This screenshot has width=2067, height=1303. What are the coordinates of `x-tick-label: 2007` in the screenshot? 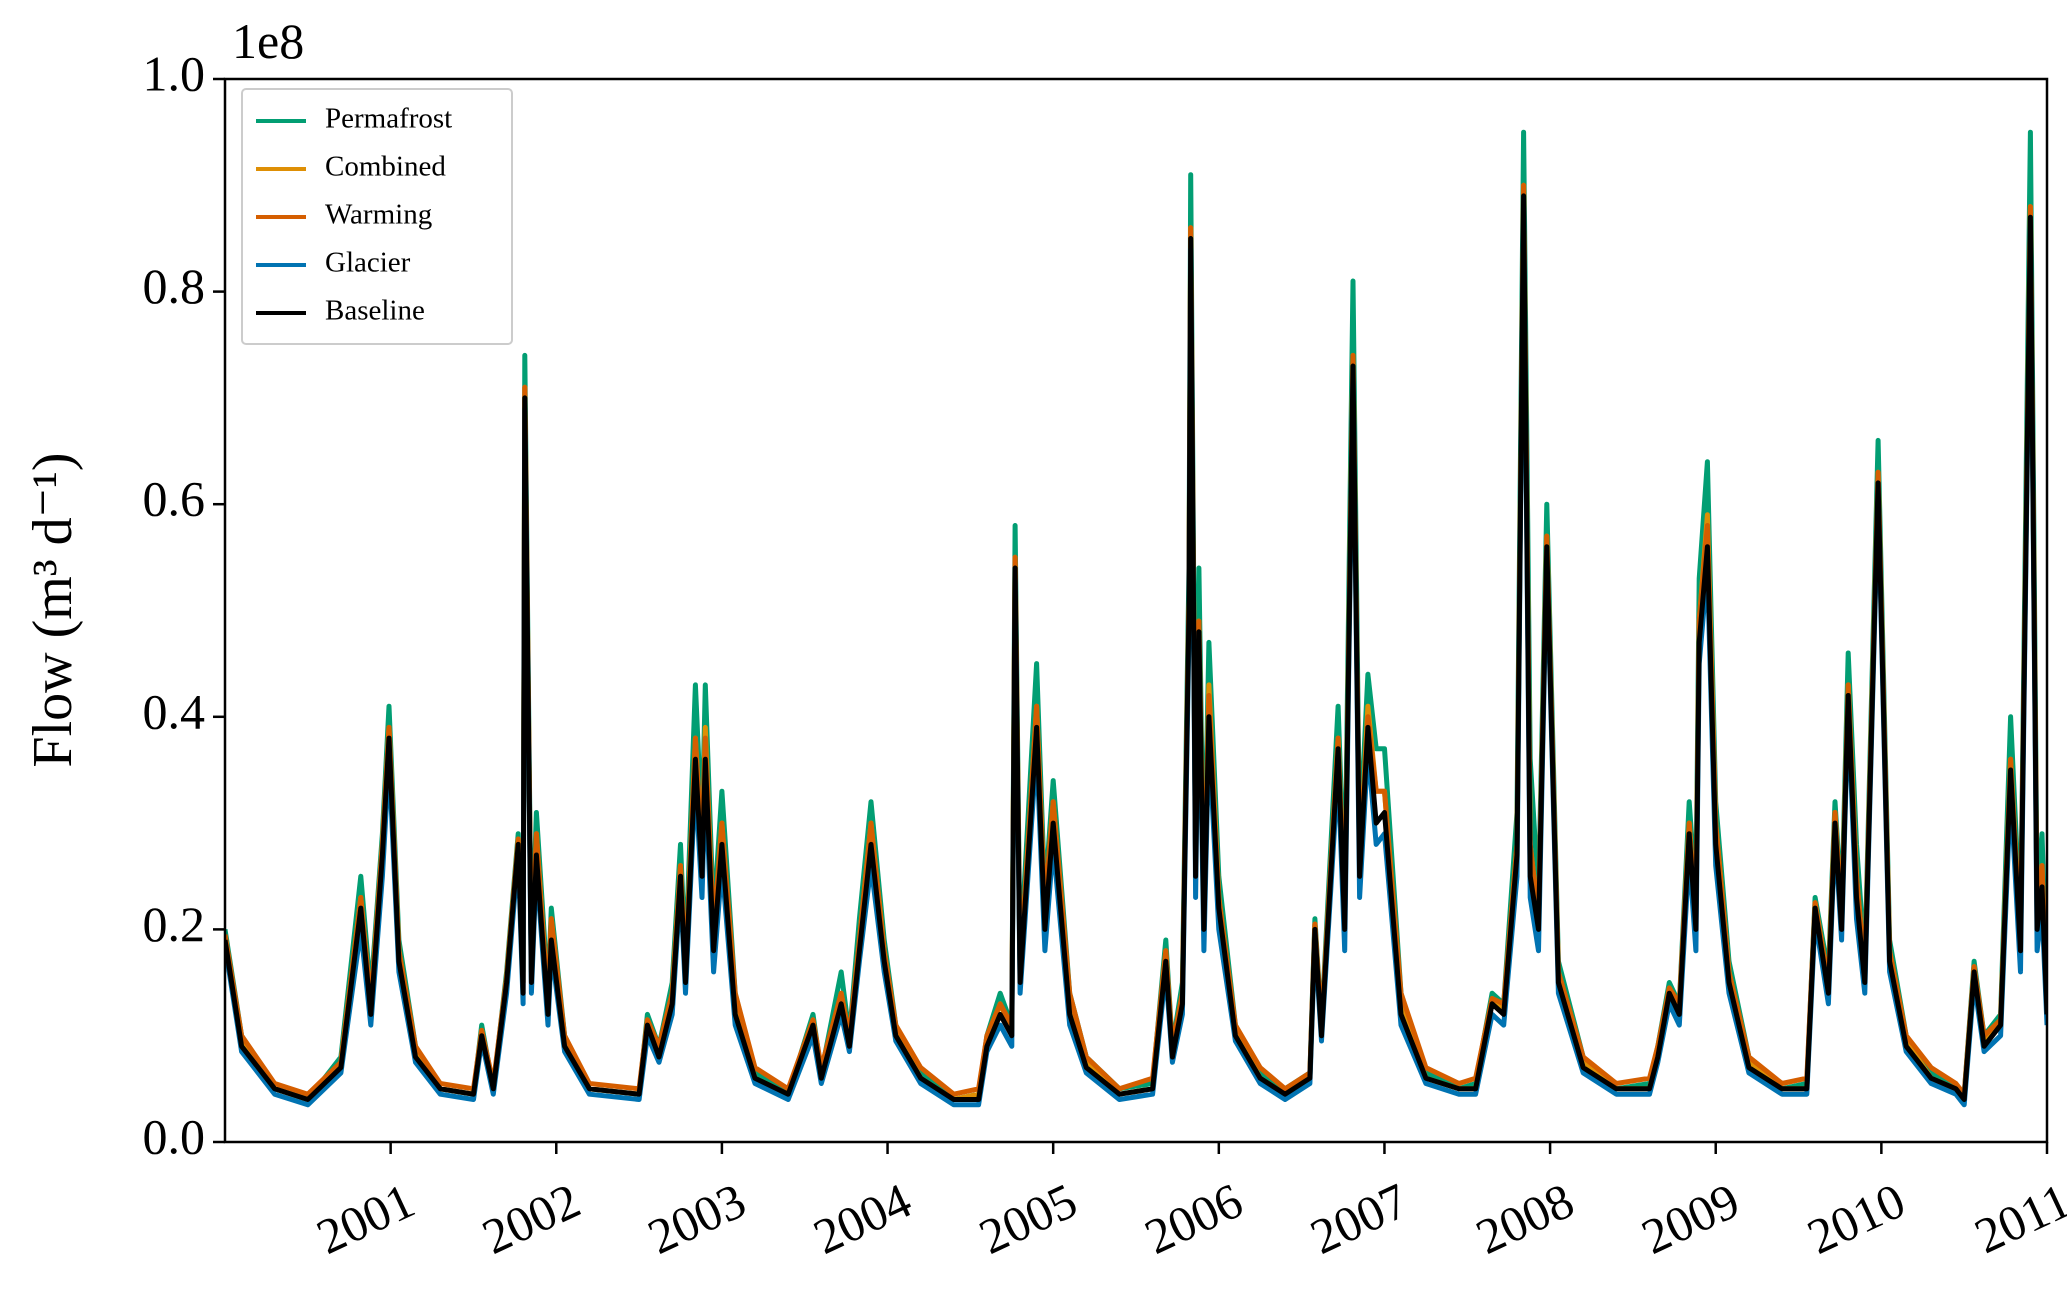 It's located at (1359, 1218).